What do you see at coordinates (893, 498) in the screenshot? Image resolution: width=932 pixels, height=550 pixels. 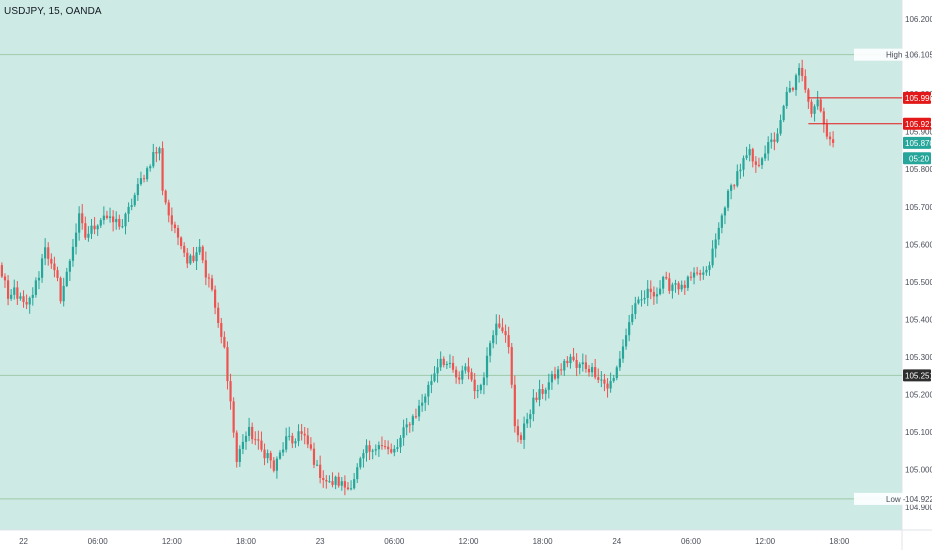 I see `axis-label-bg` at bounding box center [893, 498].